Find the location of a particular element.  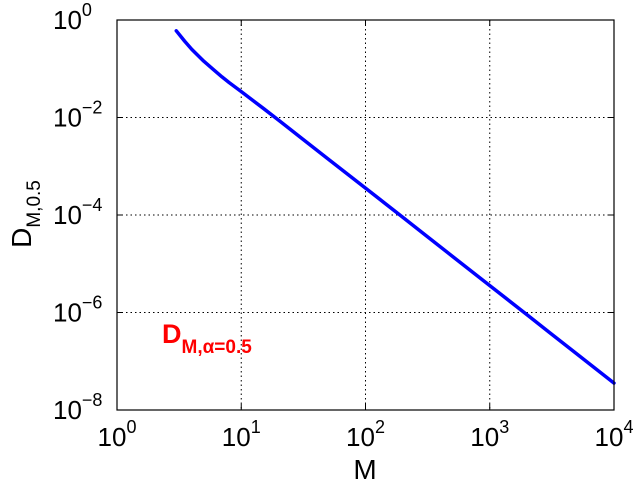

svg-text: DM,0.5 is located at coordinates (25, 214).